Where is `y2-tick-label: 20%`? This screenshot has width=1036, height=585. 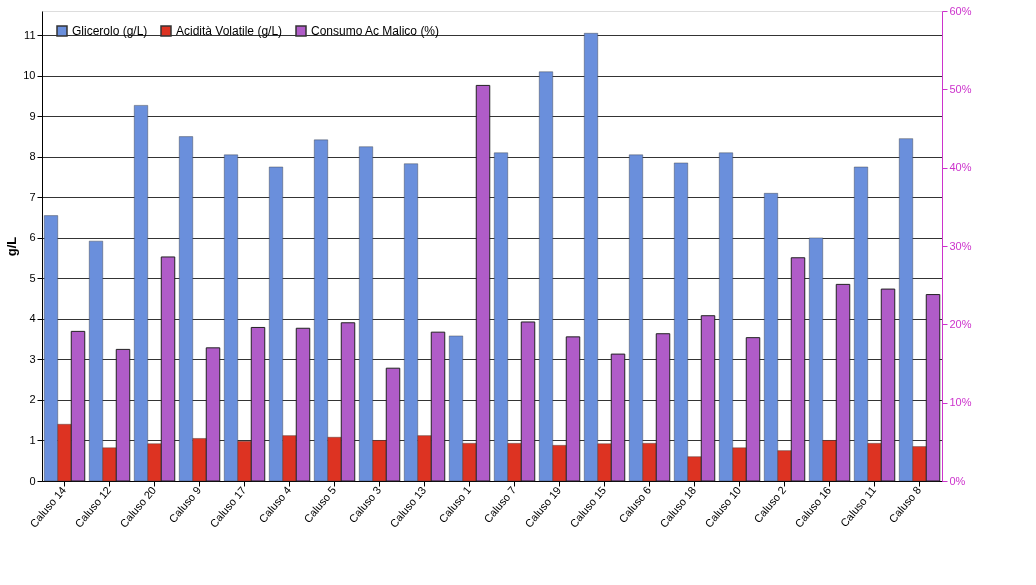 y2-tick-label: 20% is located at coordinates (960, 323).